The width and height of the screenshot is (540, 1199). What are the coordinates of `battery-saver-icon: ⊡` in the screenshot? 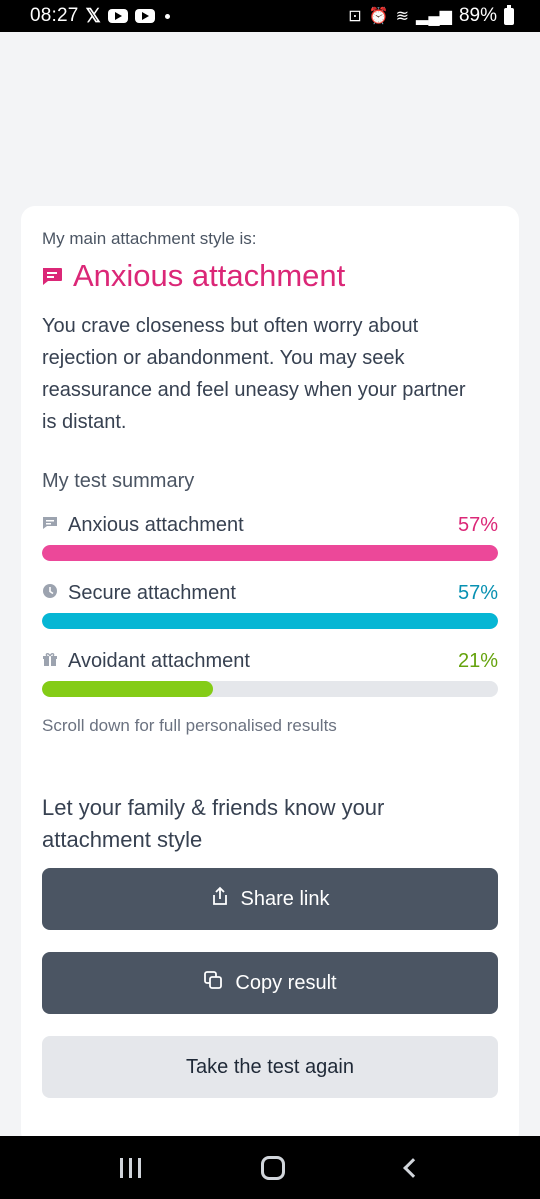 It's located at (355, 16).